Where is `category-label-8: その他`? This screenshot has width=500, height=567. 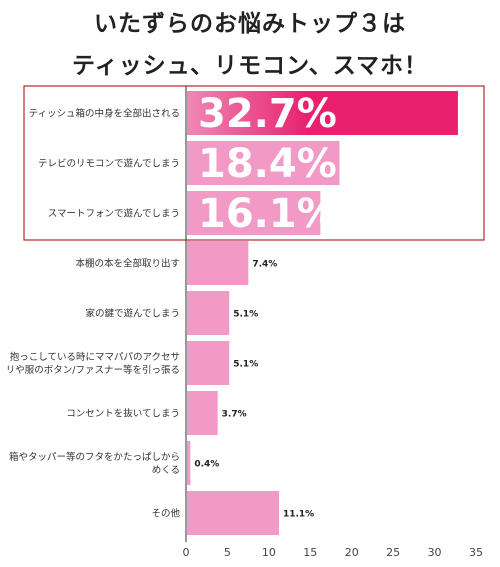 category-label-8: その他 is located at coordinates (165, 514).